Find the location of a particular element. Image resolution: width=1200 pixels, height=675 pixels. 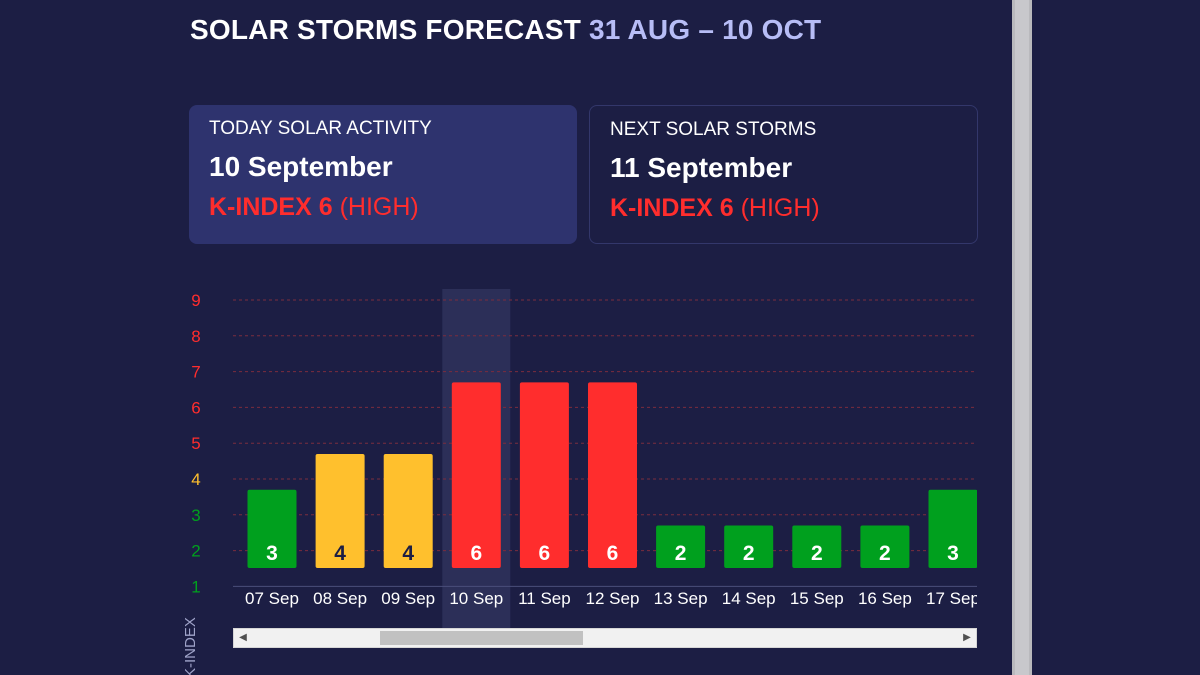

y-tick-label: 5 is located at coordinates (195, 443).